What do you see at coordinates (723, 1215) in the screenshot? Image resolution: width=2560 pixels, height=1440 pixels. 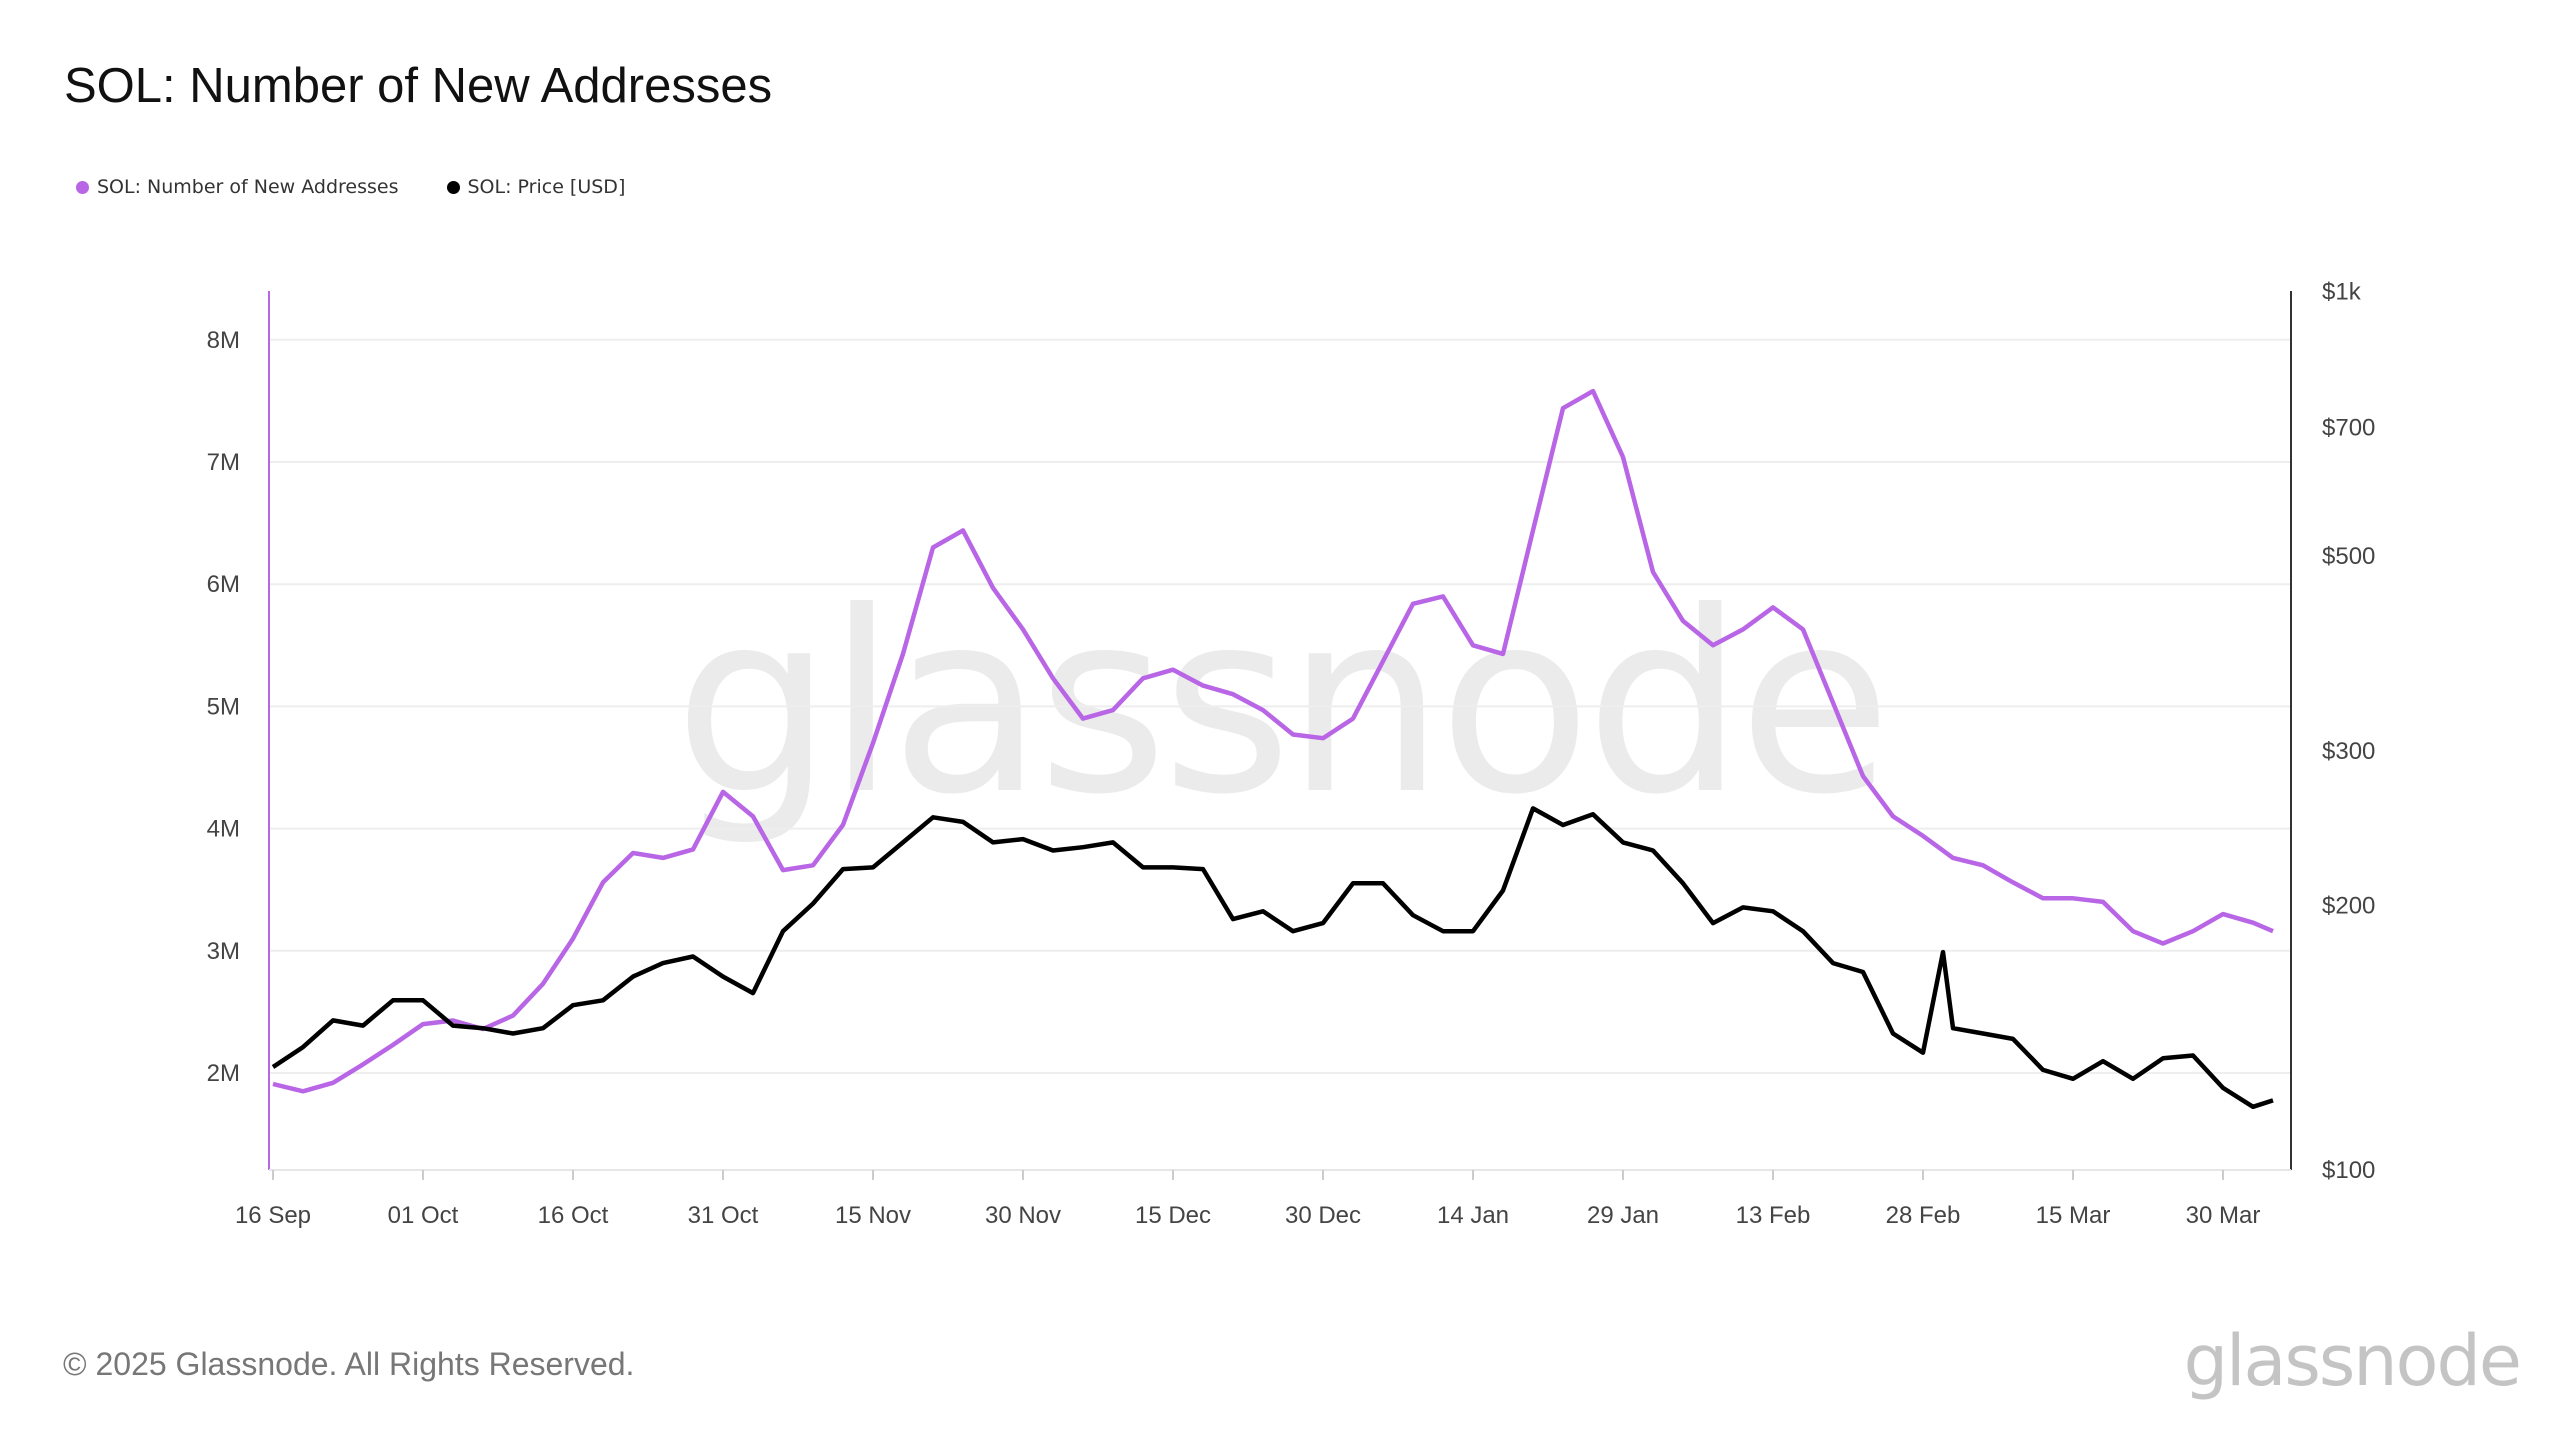 I see `x-tick-label: 31 Oct` at bounding box center [723, 1215].